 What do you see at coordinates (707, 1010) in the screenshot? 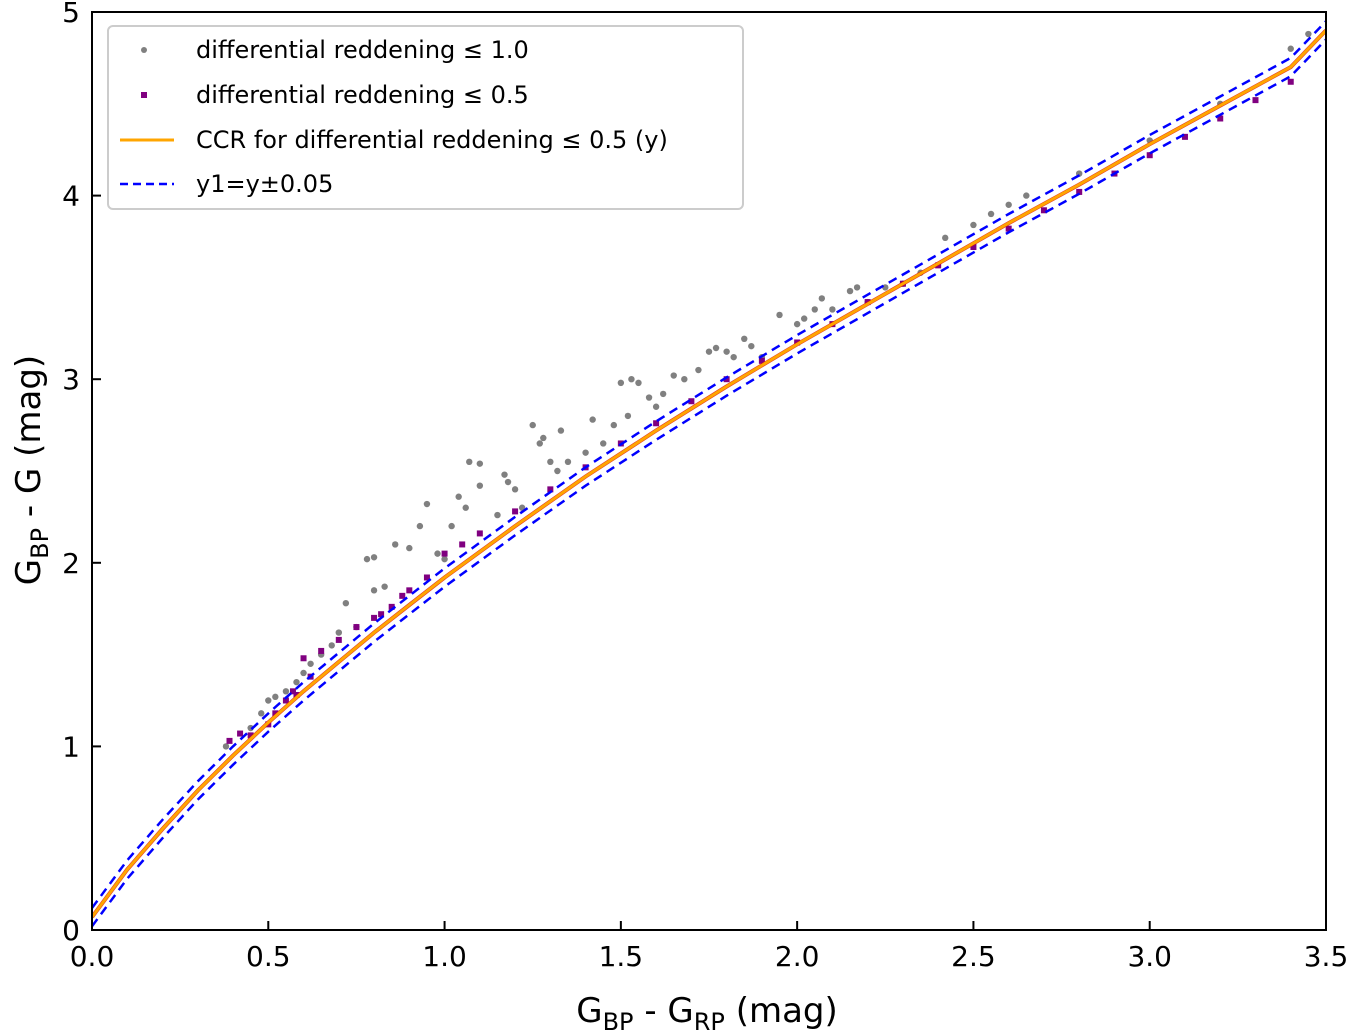
I see `x-axis-label: GBP - GRP (mag)` at bounding box center [707, 1010].